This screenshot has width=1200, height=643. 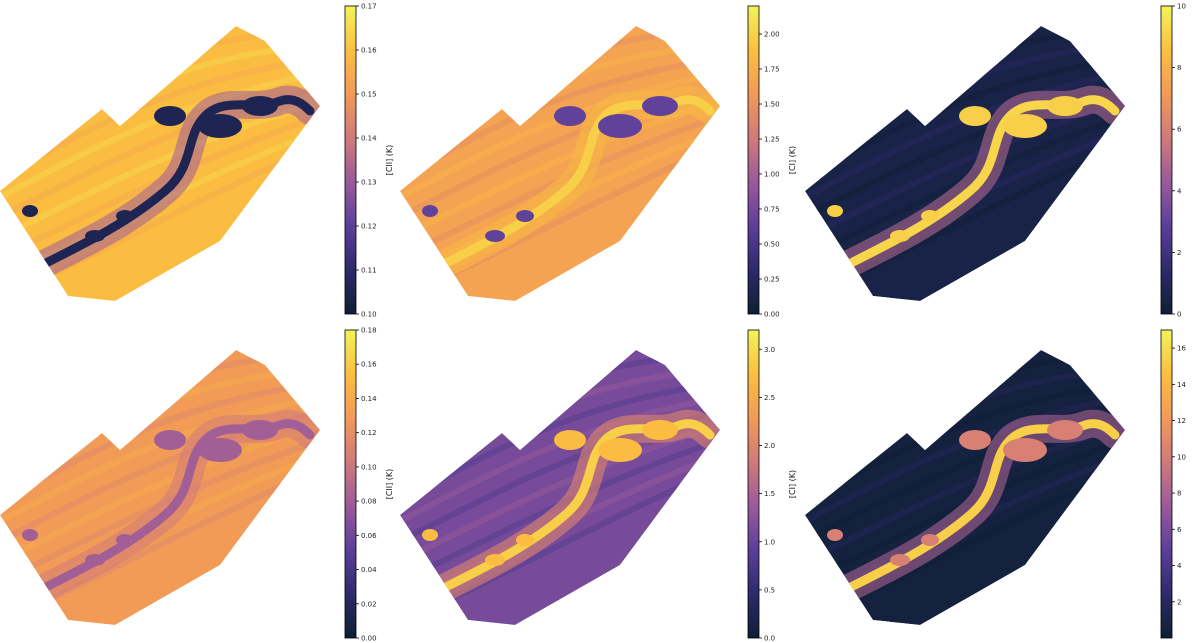 What do you see at coordinates (1181, 385) in the screenshot?
I see `colorbar-tick-label: 14` at bounding box center [1181, 385].